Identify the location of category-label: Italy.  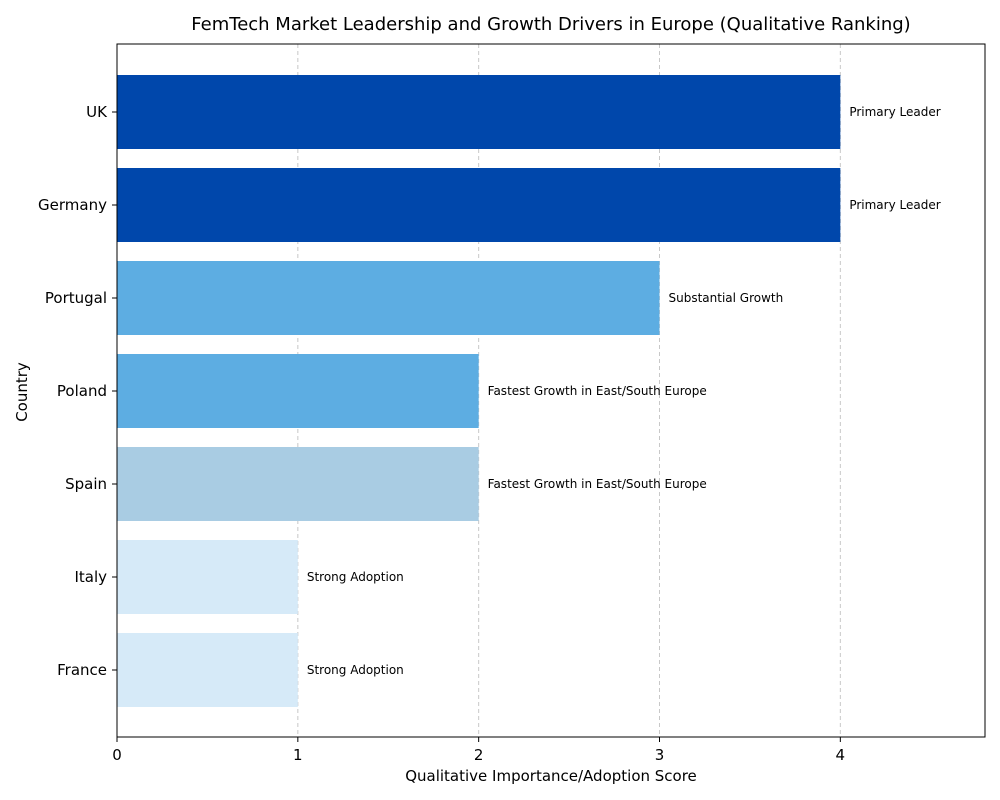
(90, 577).